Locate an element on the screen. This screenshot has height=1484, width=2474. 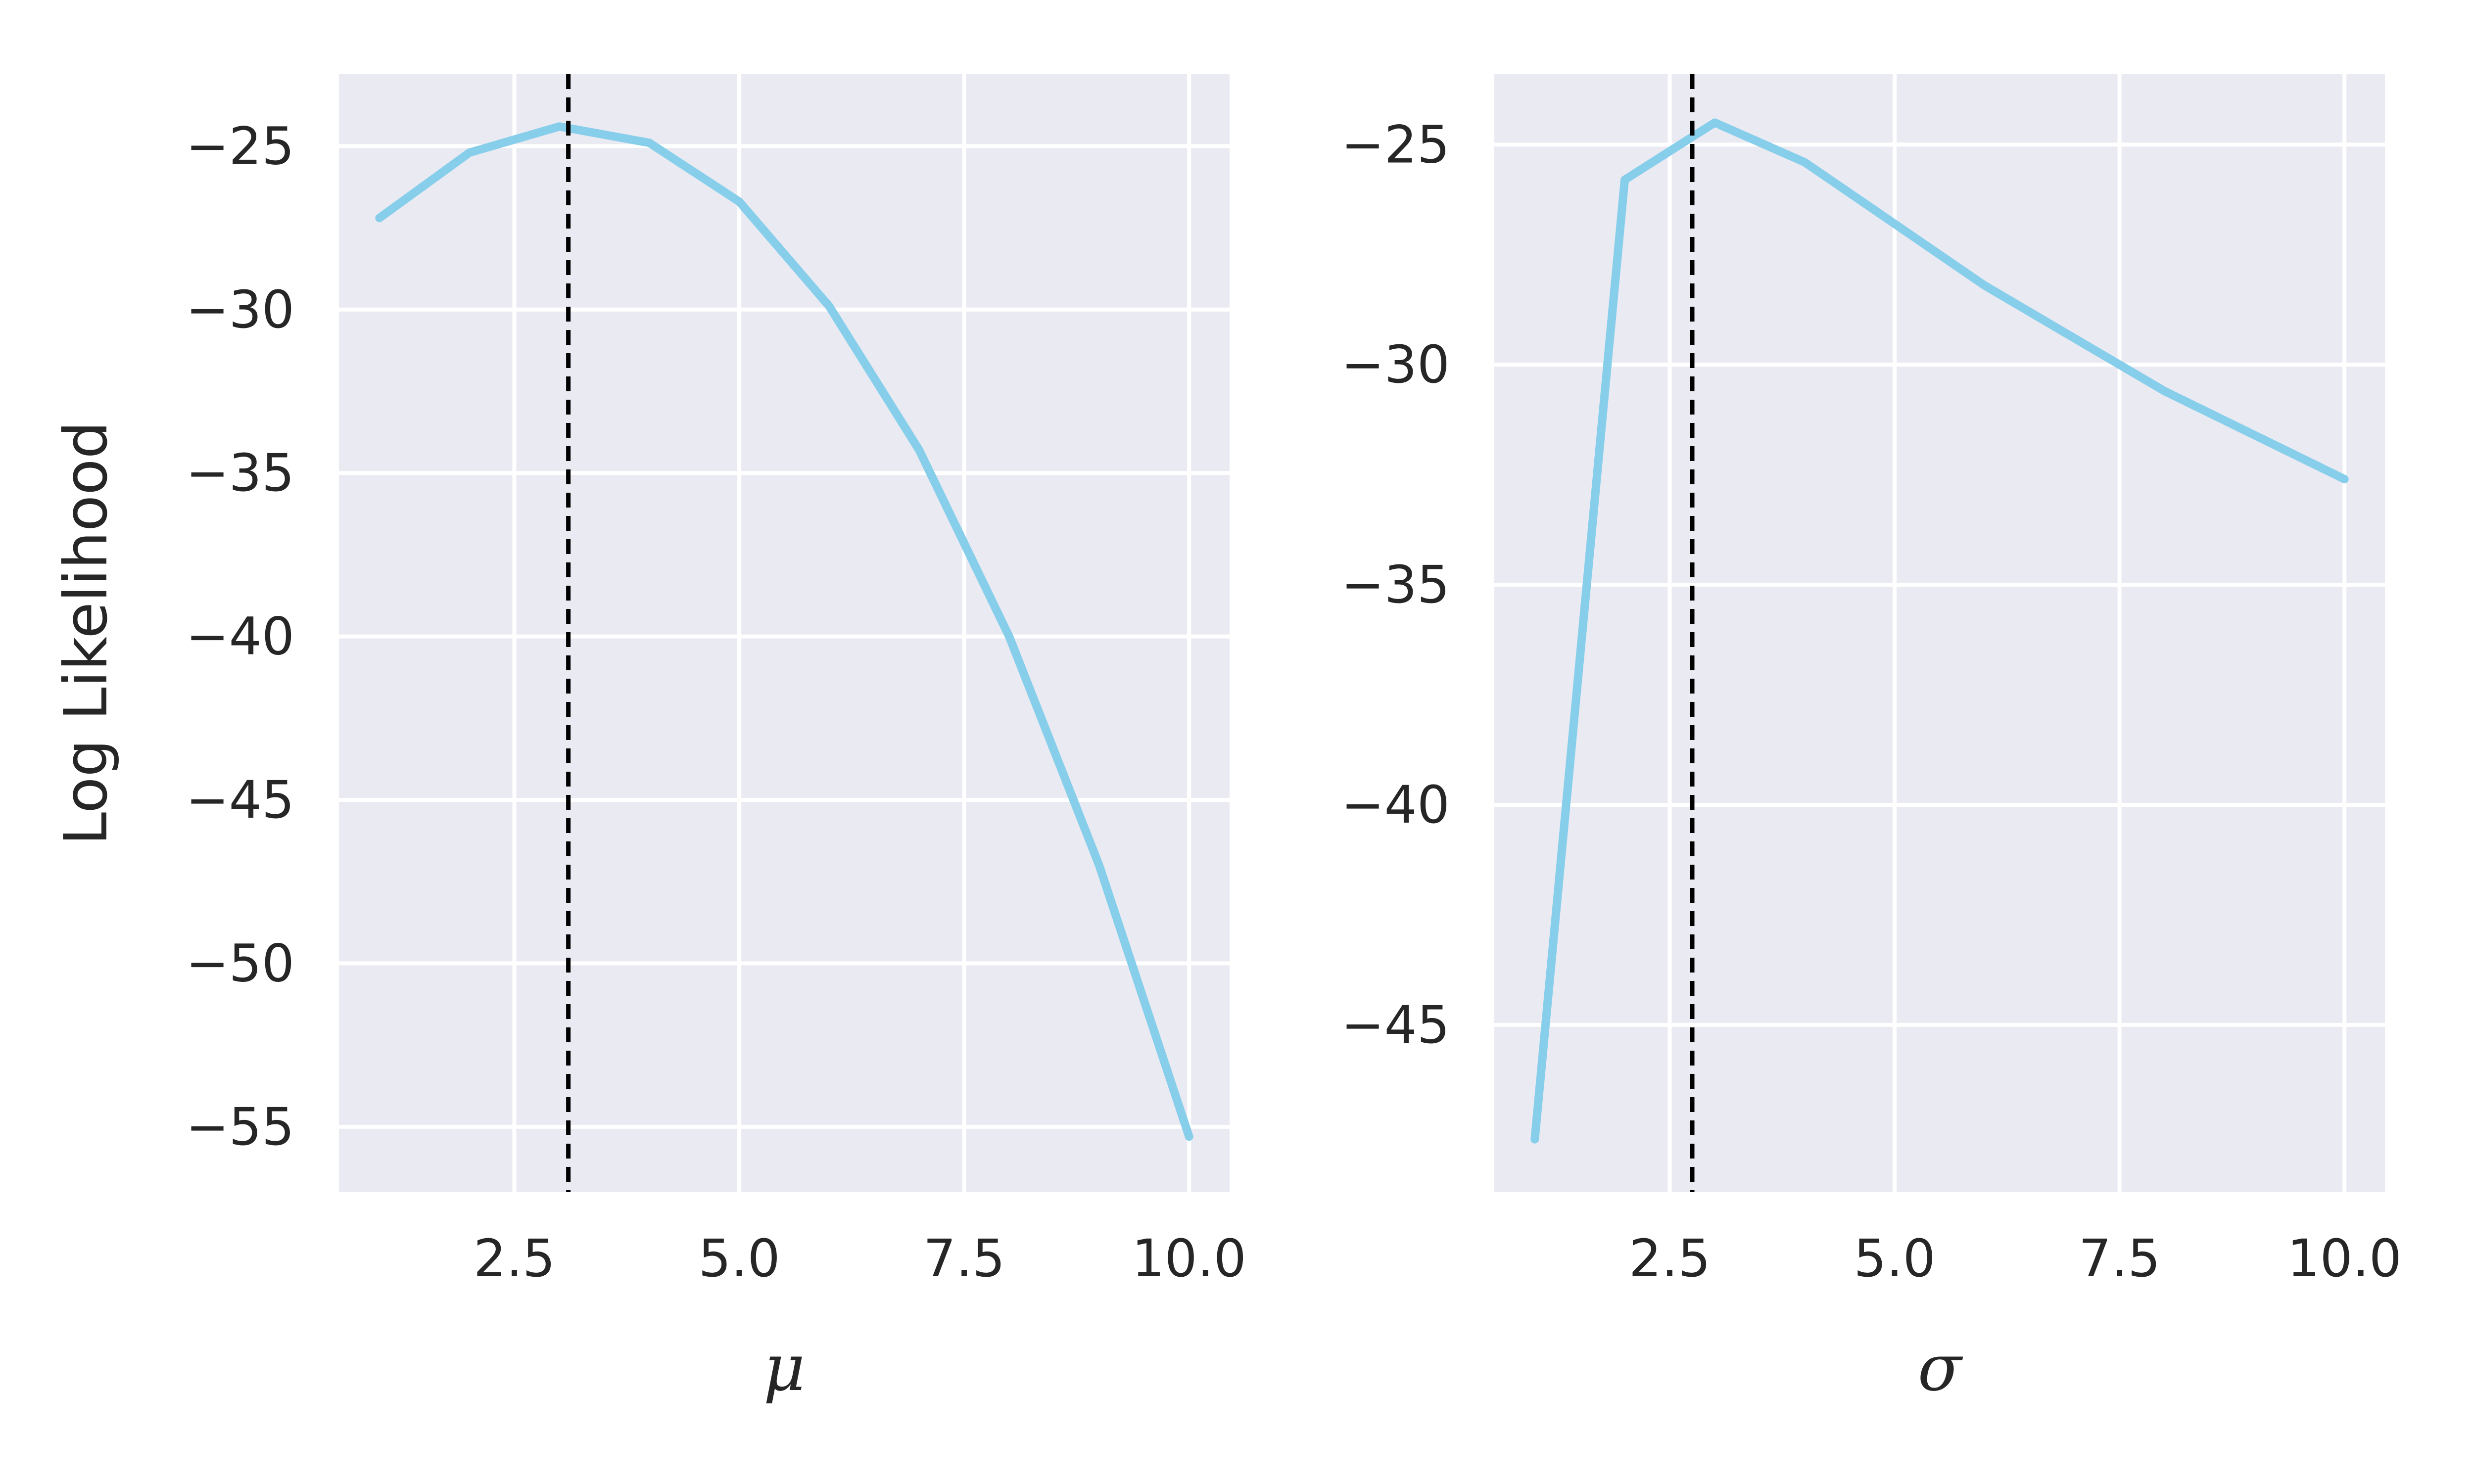
y-axis-label: Log Likelihood is located at coordinates (87, 633).